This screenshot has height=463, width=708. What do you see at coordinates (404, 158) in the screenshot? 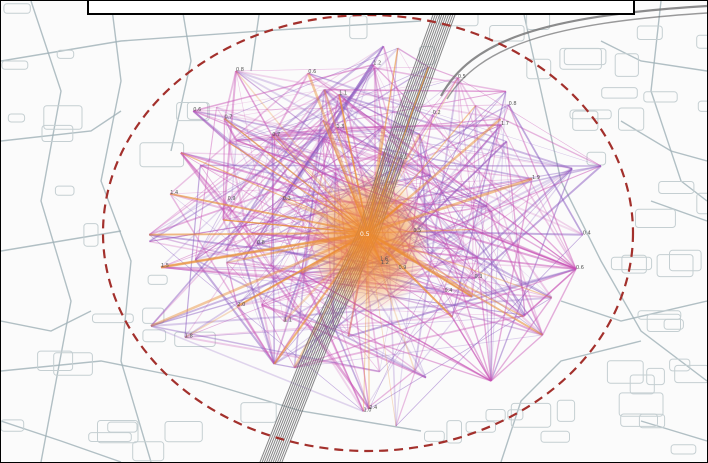
I see `node-label: 2.1` at bounding box center [404, 158].